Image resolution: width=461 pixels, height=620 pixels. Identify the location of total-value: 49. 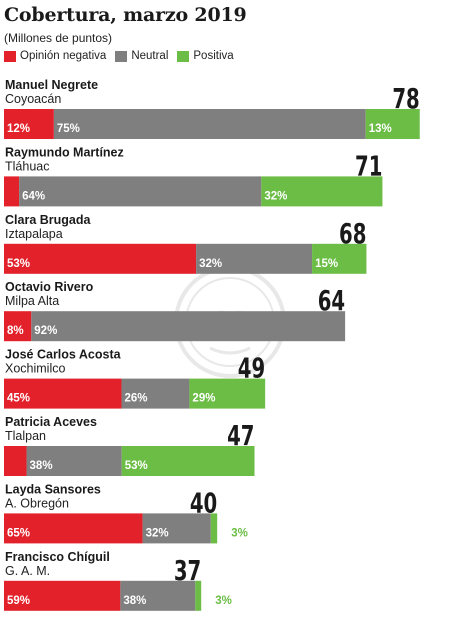
(251, 368).